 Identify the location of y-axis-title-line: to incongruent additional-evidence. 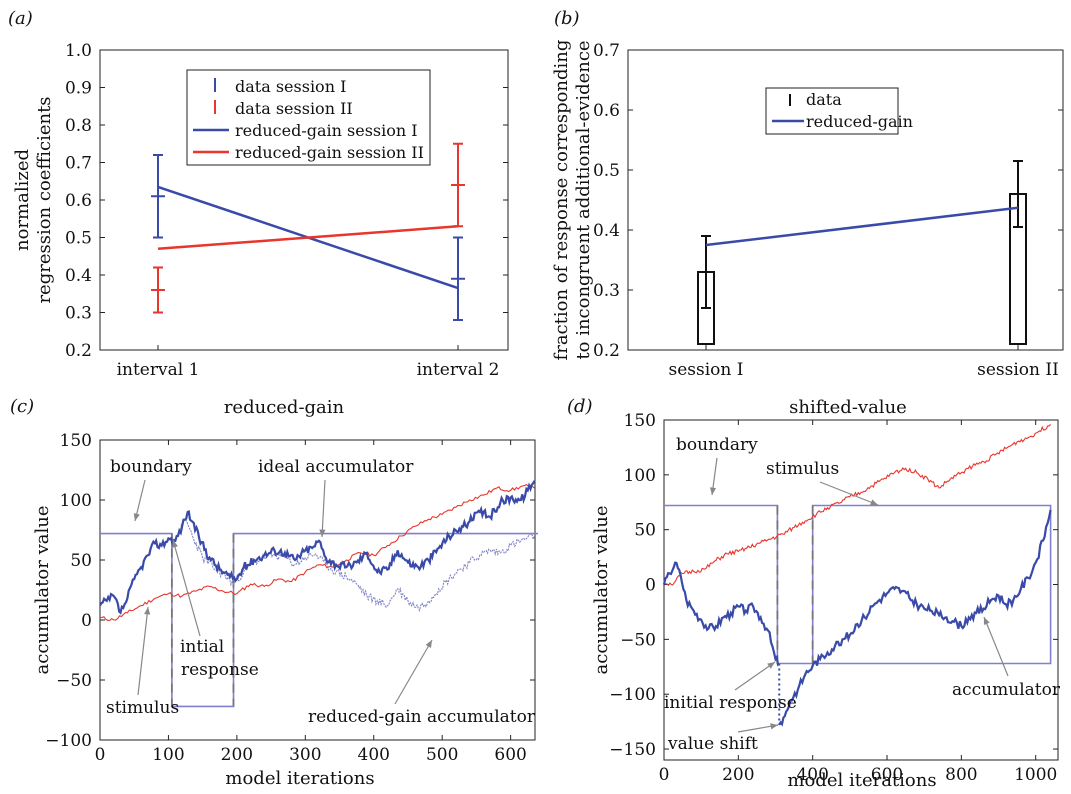
(583, 199).